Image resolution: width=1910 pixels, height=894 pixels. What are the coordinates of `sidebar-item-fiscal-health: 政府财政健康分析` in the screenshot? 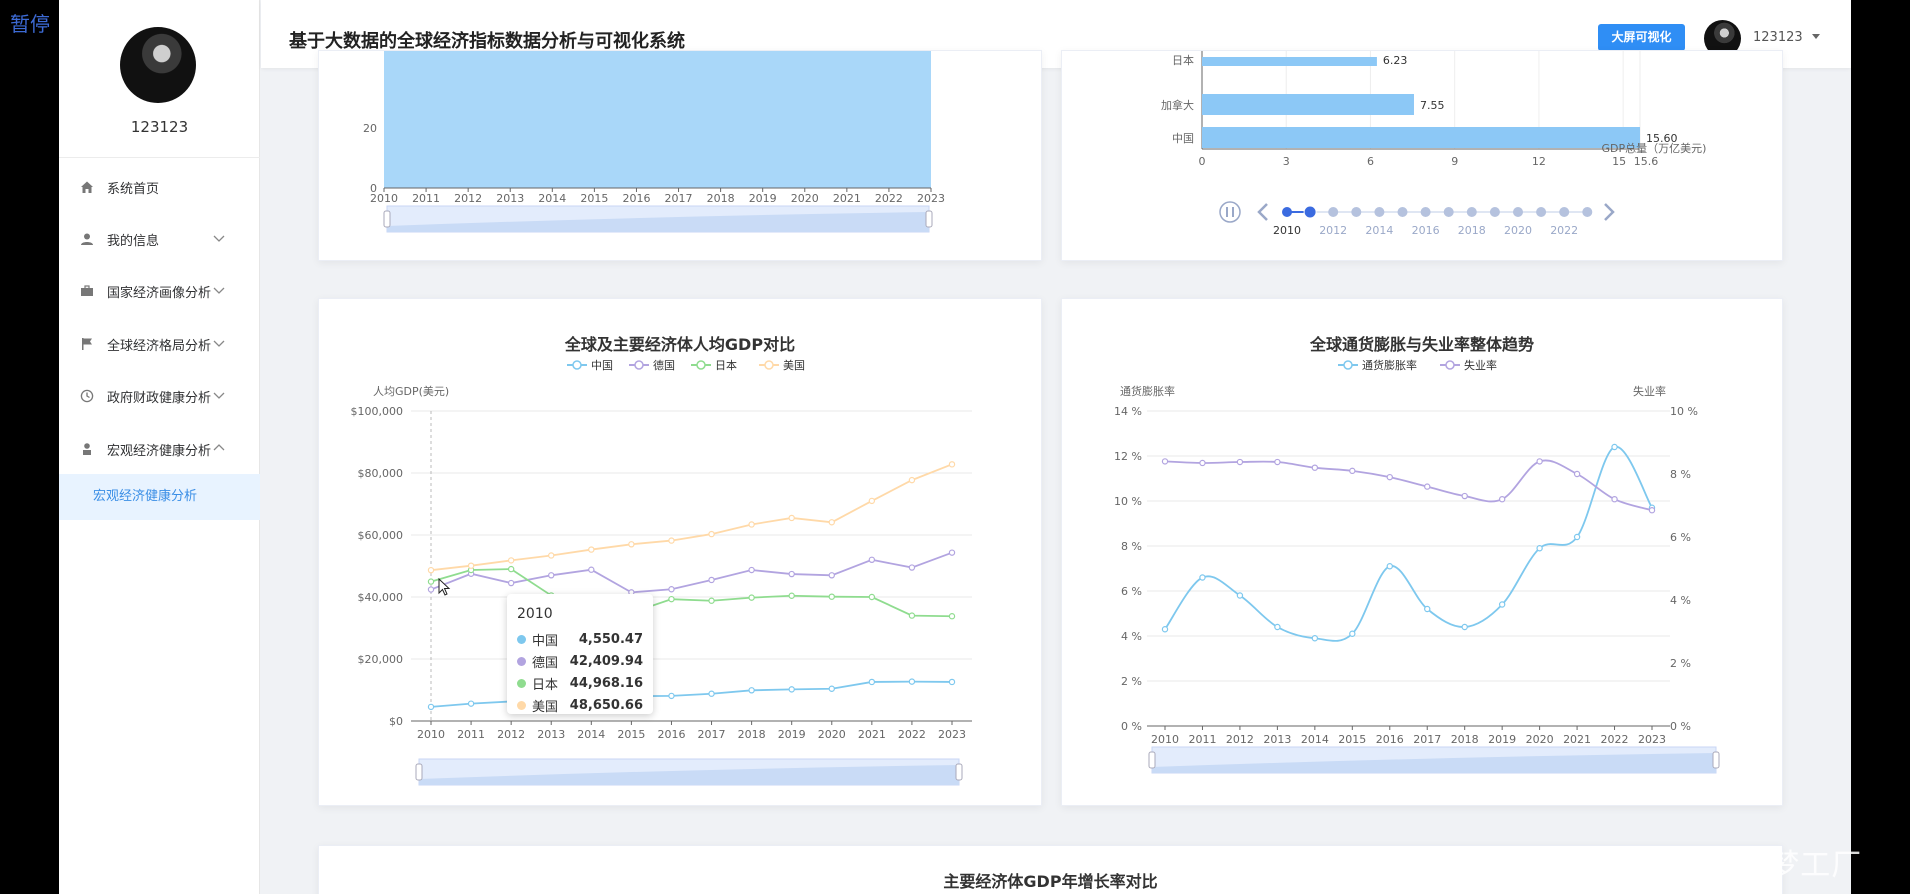 It's located at (159, 396).